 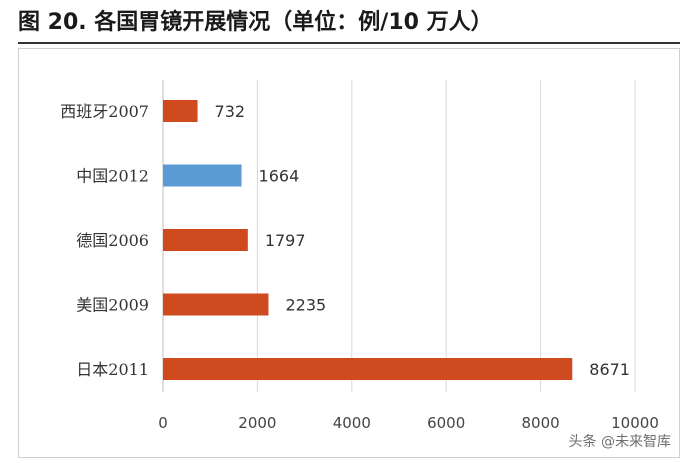 What do you see at coordinates (609, 369) in the screenshot?
I see `value-label: 8671` at bounding box center [609, 369].